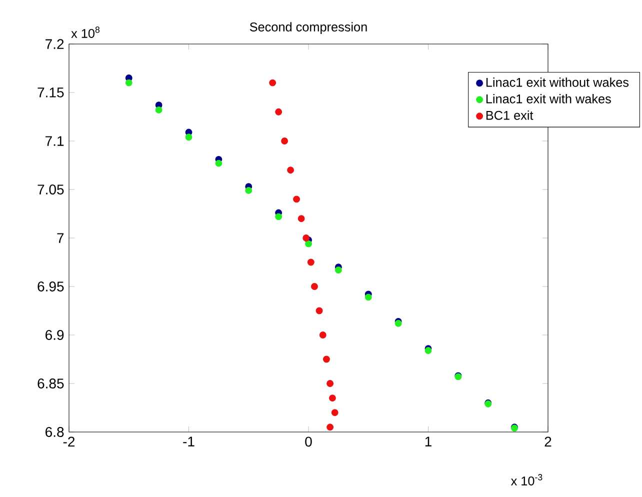 The image size is (642, 497). What do you see at coordinates (526, 480) in the screenshot?
I see `text: x 10$^{-3}$` at bounding box center [526, 480].